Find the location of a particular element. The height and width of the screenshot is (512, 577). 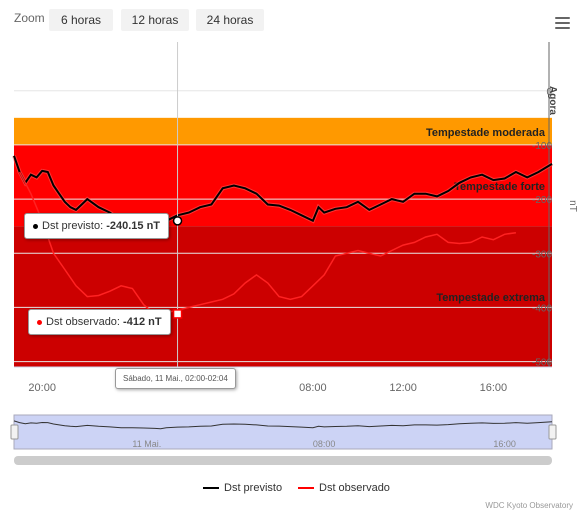

x-tick-label-1: 08:00 is located at coordinates (313, 388).